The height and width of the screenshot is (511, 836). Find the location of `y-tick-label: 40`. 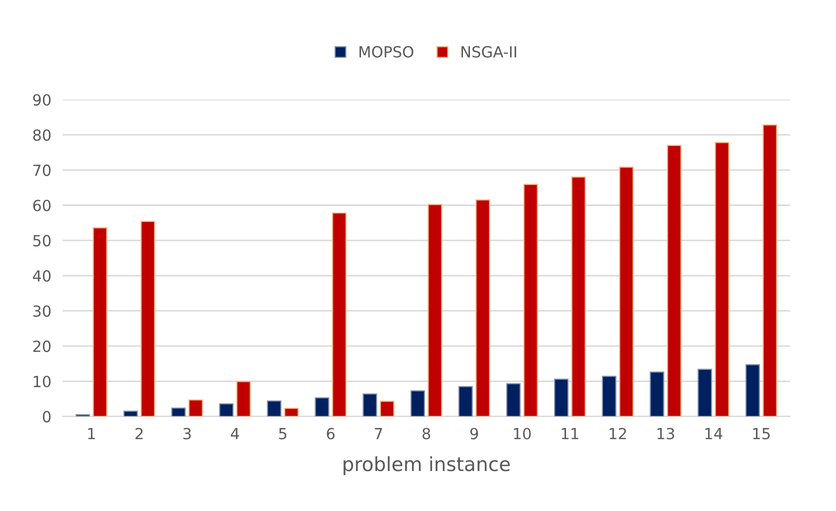

y-tick-label: 40 is located at coordinates (41, 276).